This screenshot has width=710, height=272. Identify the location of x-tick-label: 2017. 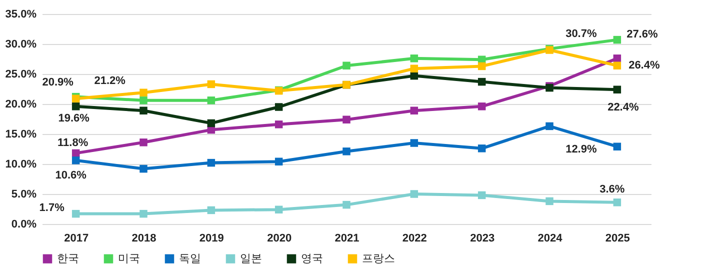
(76, 238).